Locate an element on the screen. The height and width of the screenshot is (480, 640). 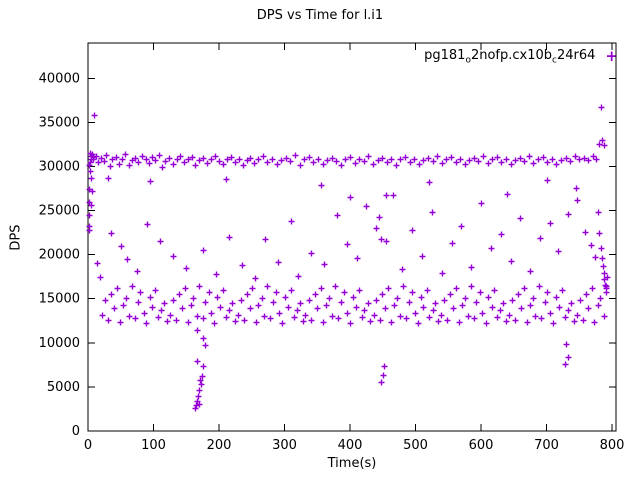
x-tick-label: 700 is located at coordinates (546, 445).